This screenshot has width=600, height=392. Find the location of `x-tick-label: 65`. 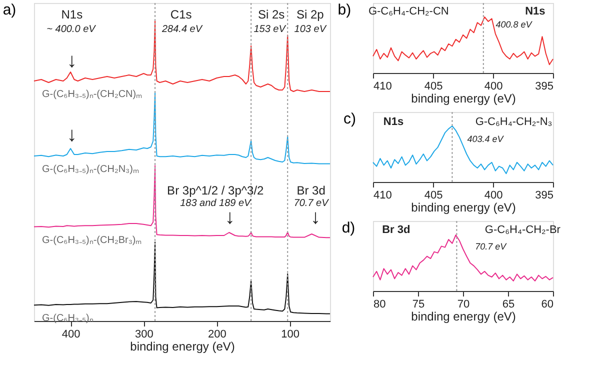

x-tick-label: 65 is located at coordinates (508, 304).